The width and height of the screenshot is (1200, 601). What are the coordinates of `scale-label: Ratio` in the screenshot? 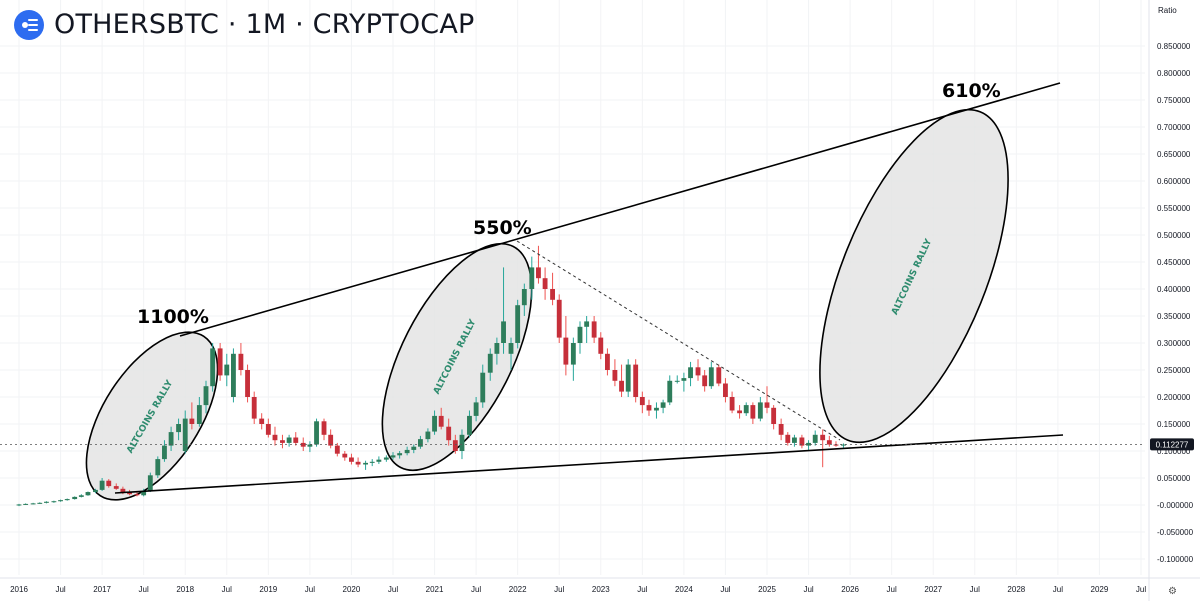 It's located at (1167, 10).